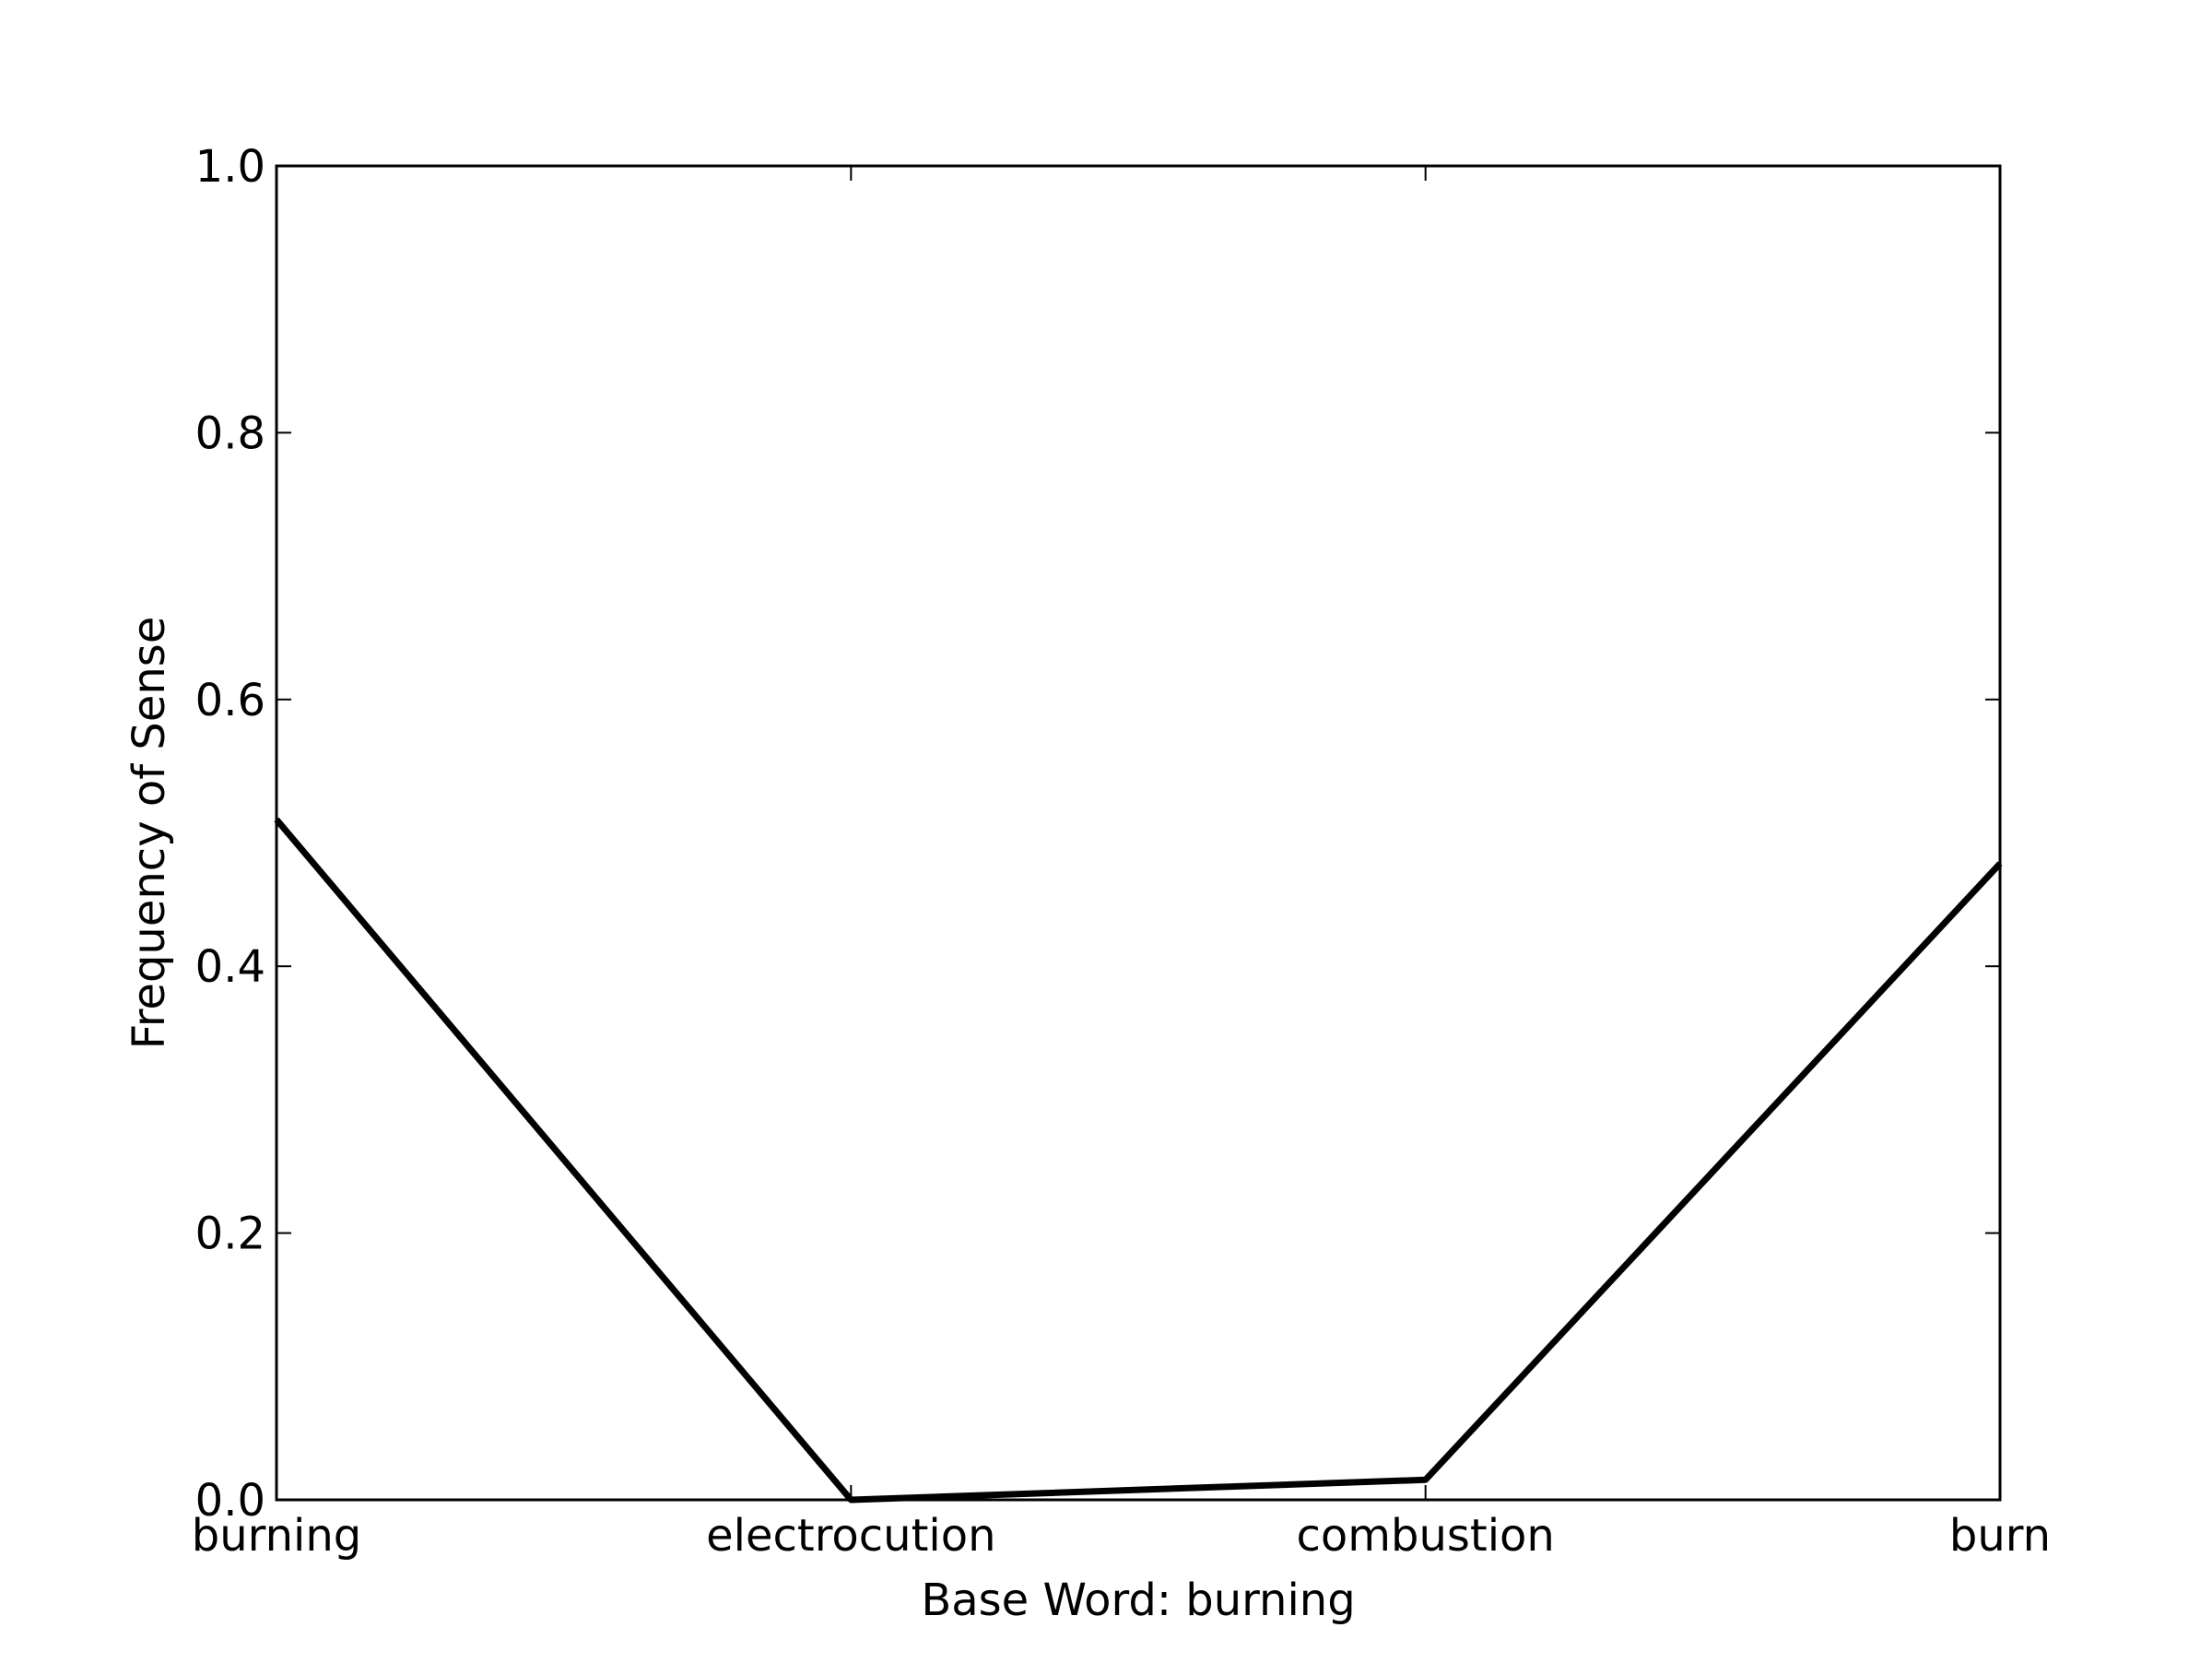  Describe the element at coordinates (276, 1536) in the screenshot. I see `x-tick-label-burning: burning` at that location.